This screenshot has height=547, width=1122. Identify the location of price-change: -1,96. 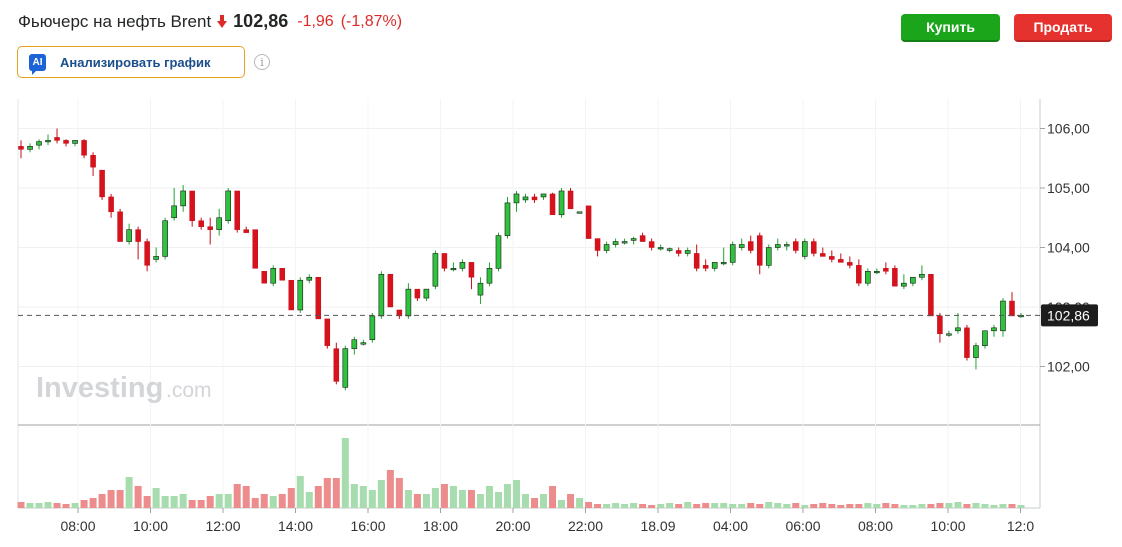
(315, 21).